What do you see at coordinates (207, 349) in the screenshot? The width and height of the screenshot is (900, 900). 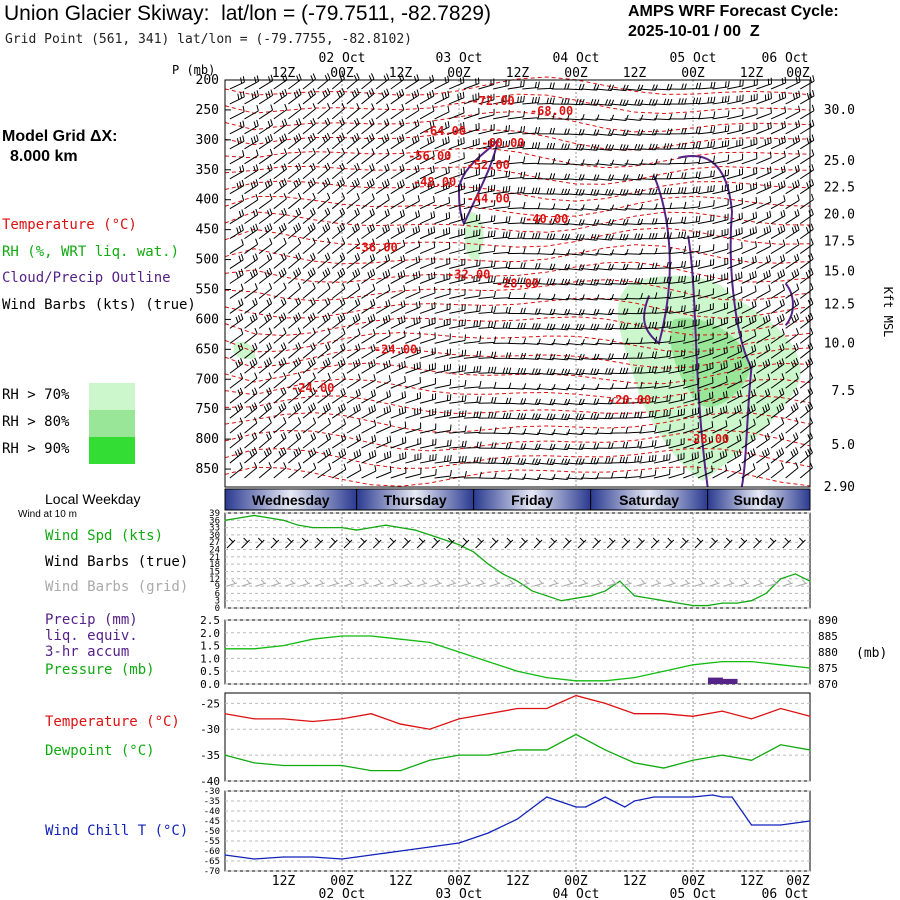 I see `pressure-tick-label: 650` at bounding box center [207, 349].